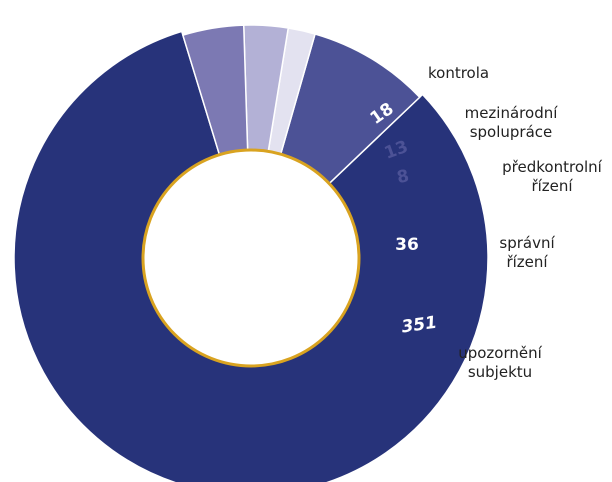 This screenshot has height=482, width=612. What do you see at coordinates (552, 176) in the screenshot?
I see `slice-3-label: předkontrolní řízení` at bounding box center [552, 176].